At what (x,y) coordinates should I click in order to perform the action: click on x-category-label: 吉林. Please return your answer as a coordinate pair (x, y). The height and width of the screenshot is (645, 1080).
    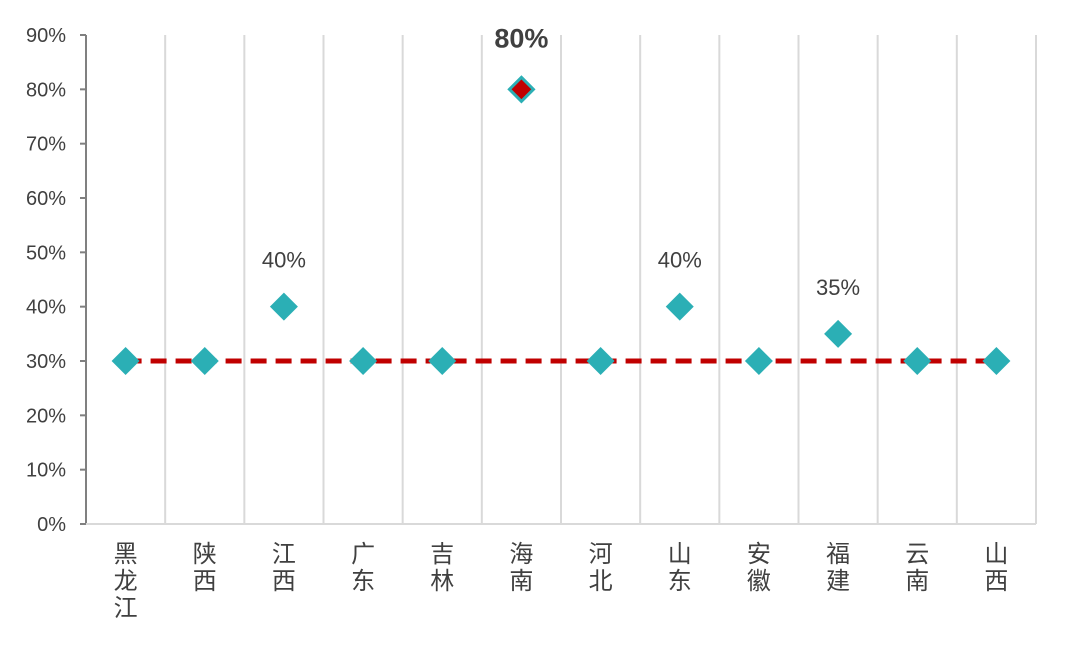
    Looking at the image, I should click on (442, 567).